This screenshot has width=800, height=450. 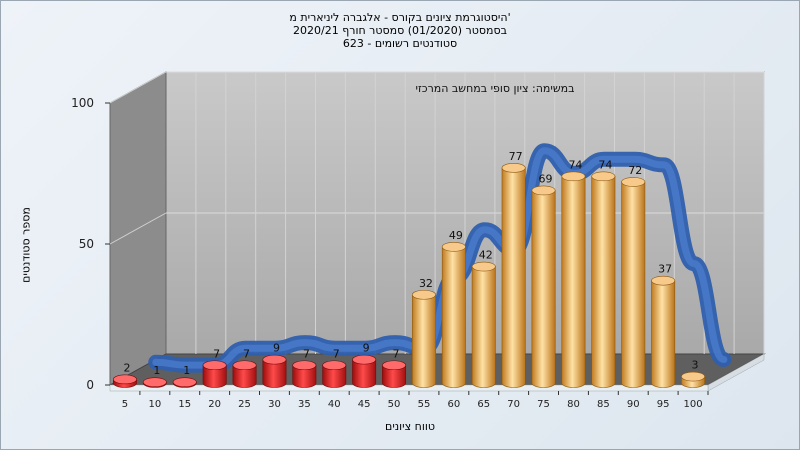 I want to click on x-tick-label: 45, so click(x=364, y=404).